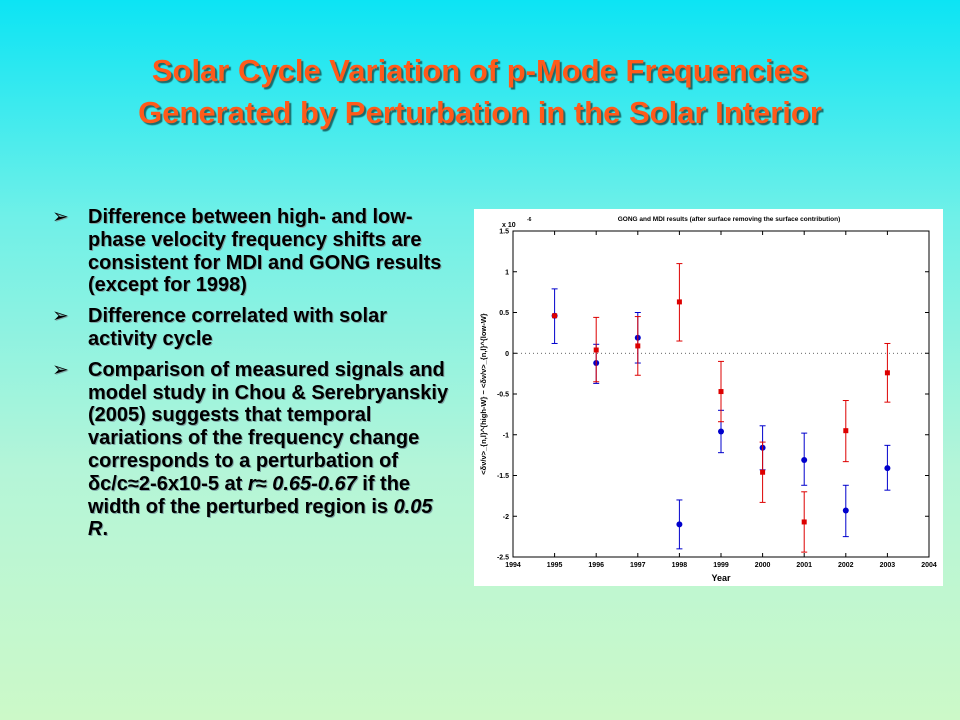  Describe the element at coordinates (804, 565) in the screenshot. I see `x-tick-label: 2001` at that location.